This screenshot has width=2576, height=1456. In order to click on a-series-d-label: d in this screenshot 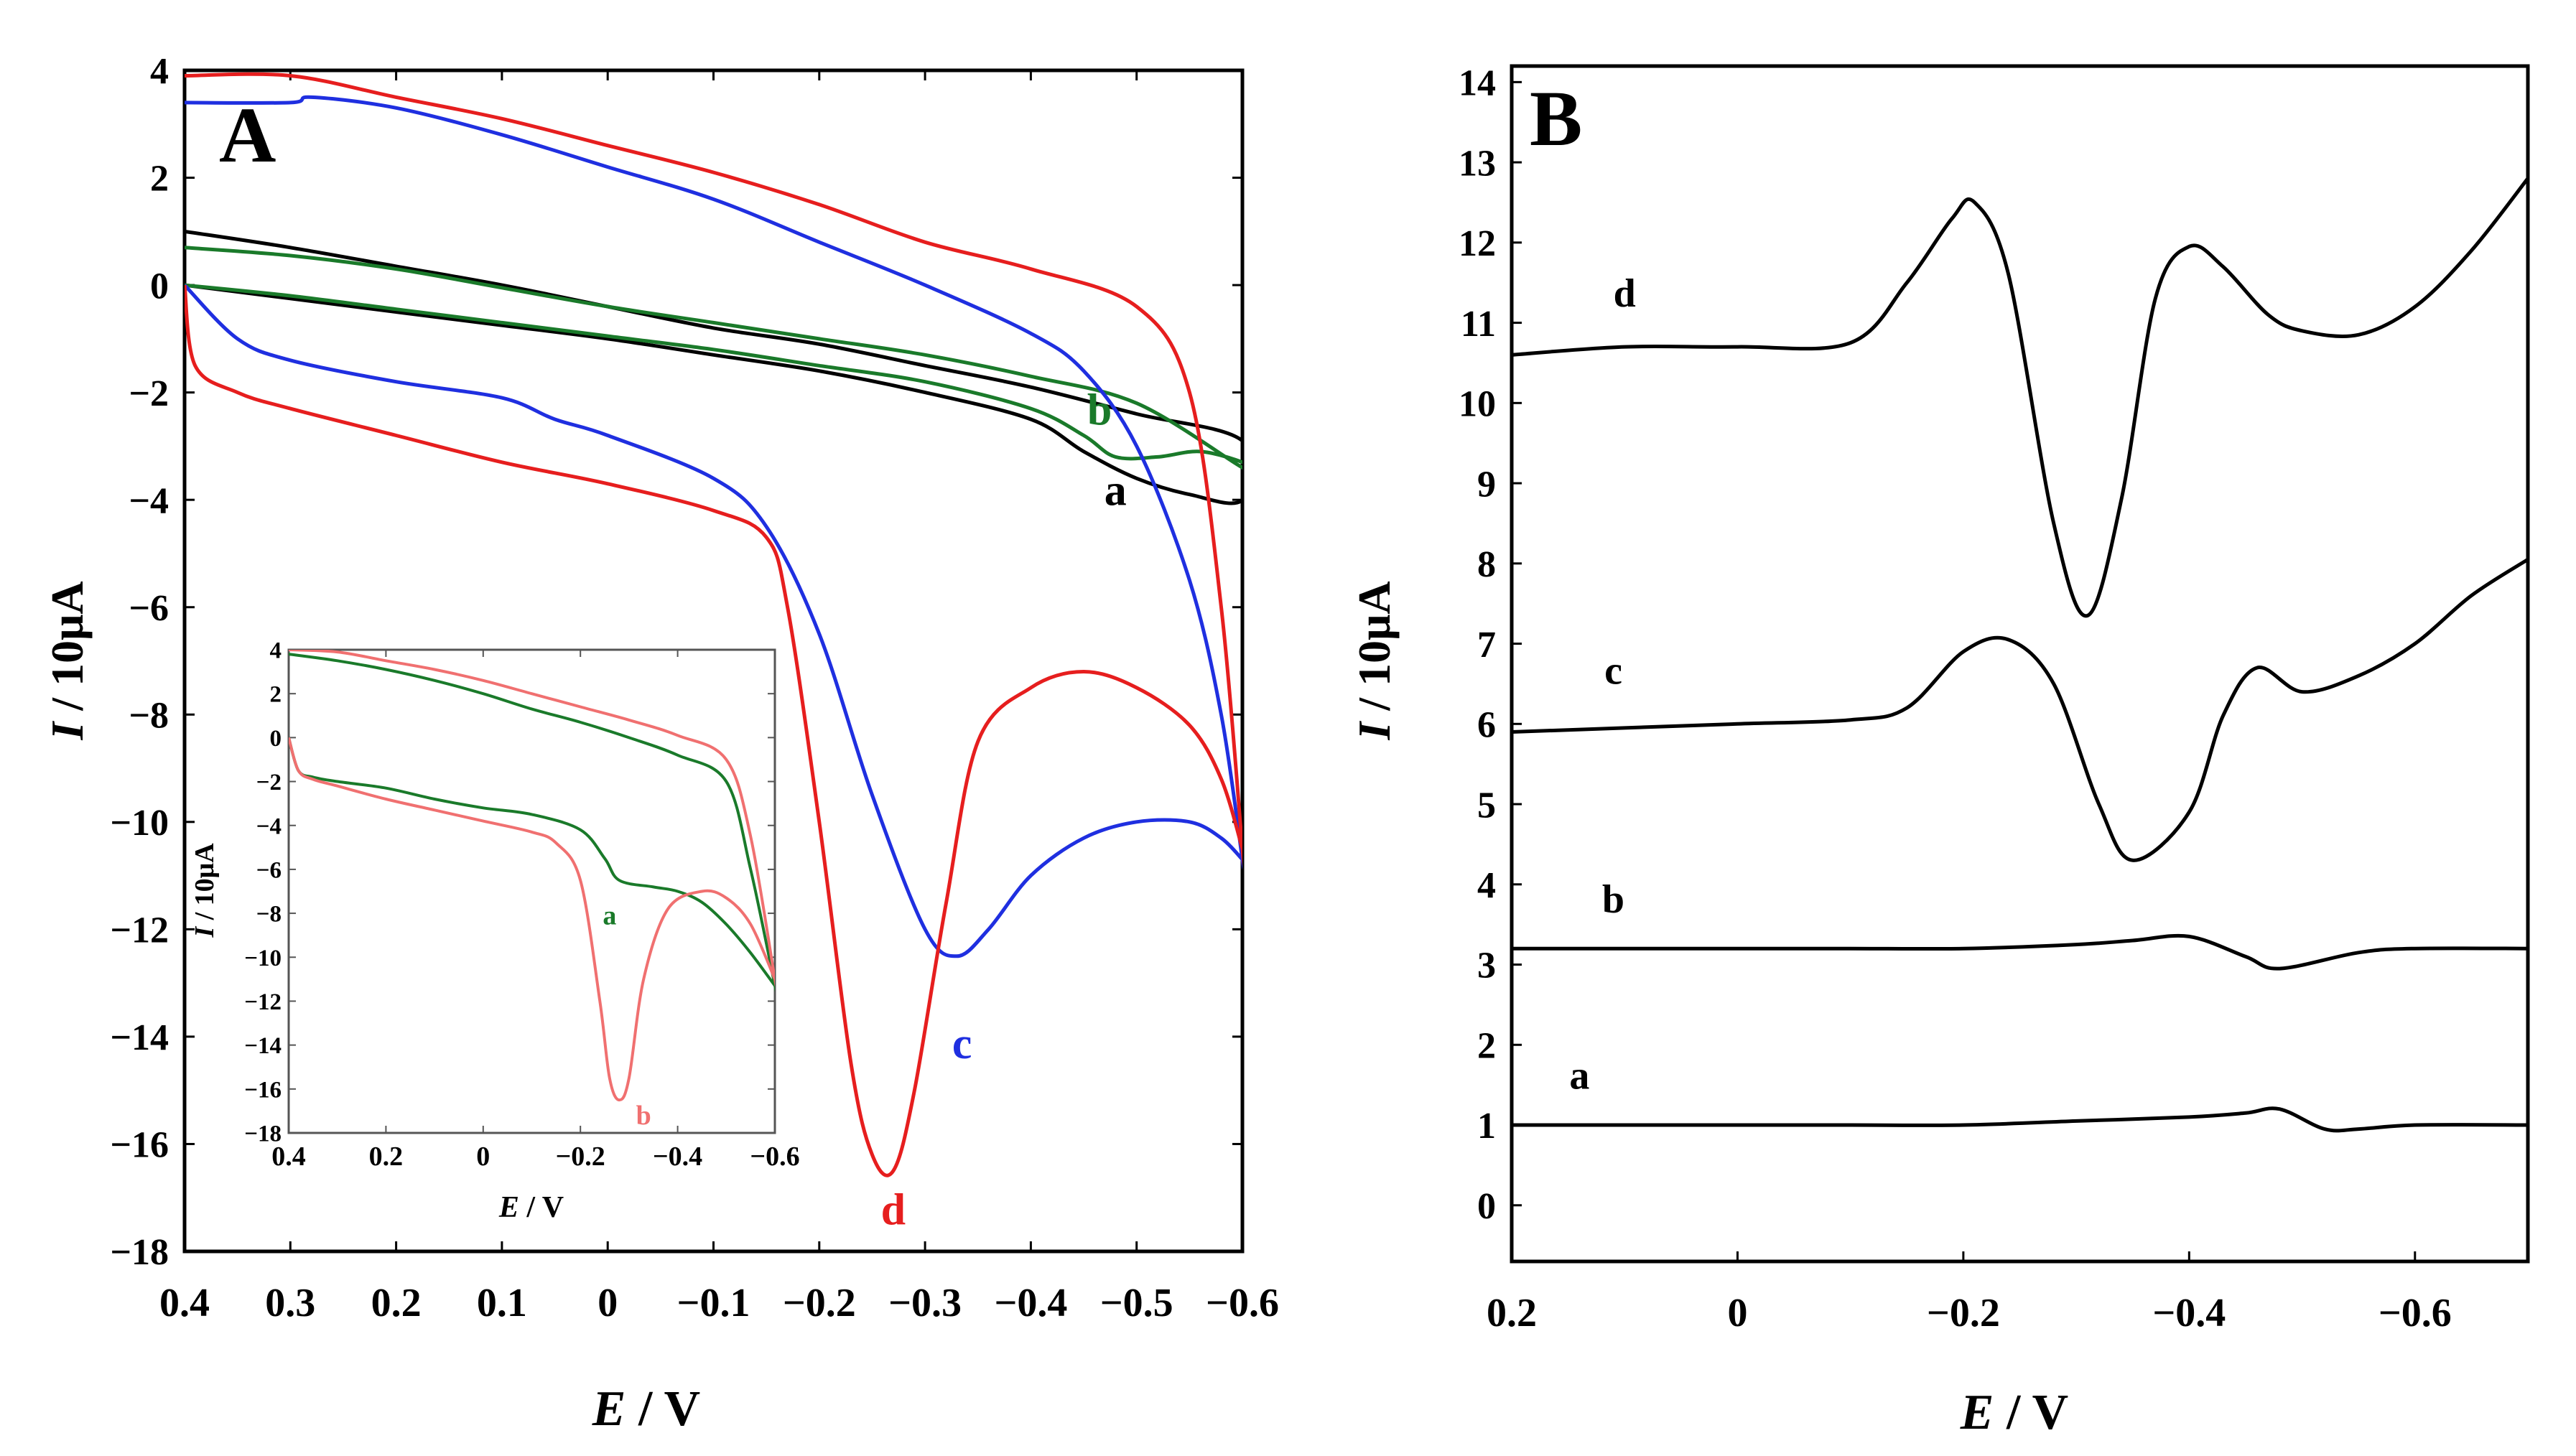, I will do `click(894, 1210)`.